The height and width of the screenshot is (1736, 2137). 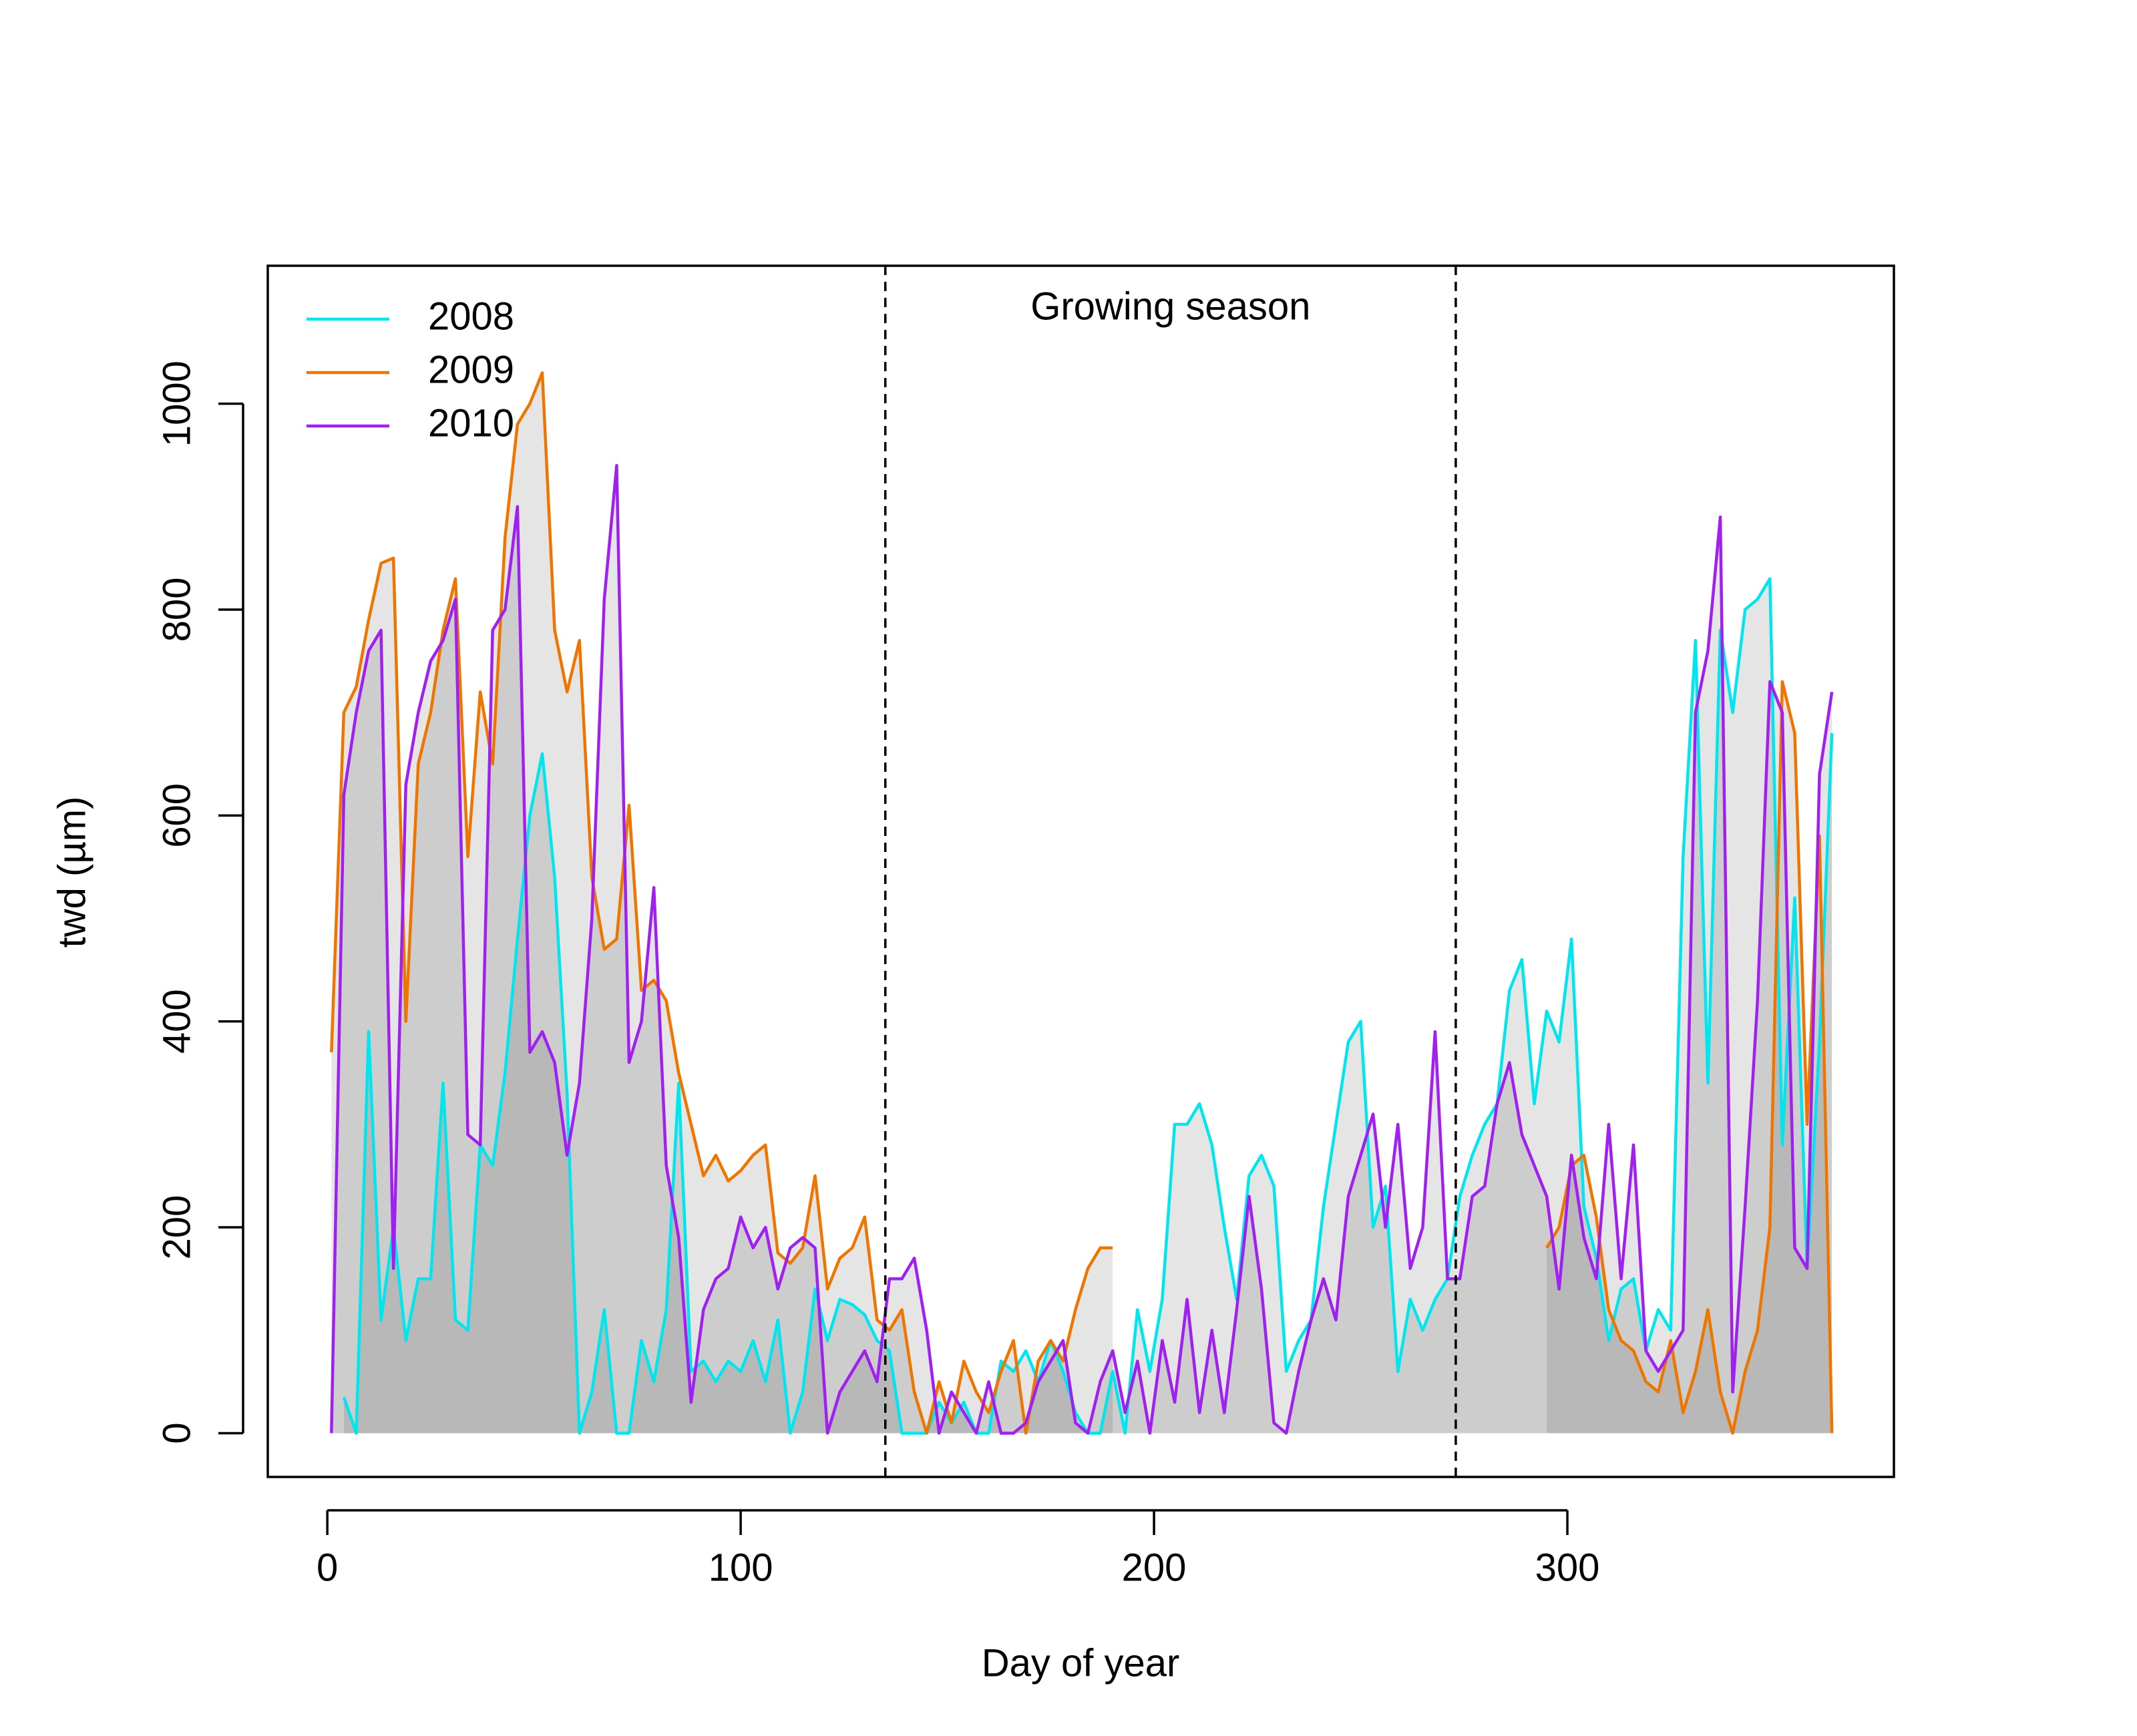 What do you see at coordinates (1081, 1663) in the screenshot?
I see `x-axis-title: Day of year` at bounding box center [1081, 1663].